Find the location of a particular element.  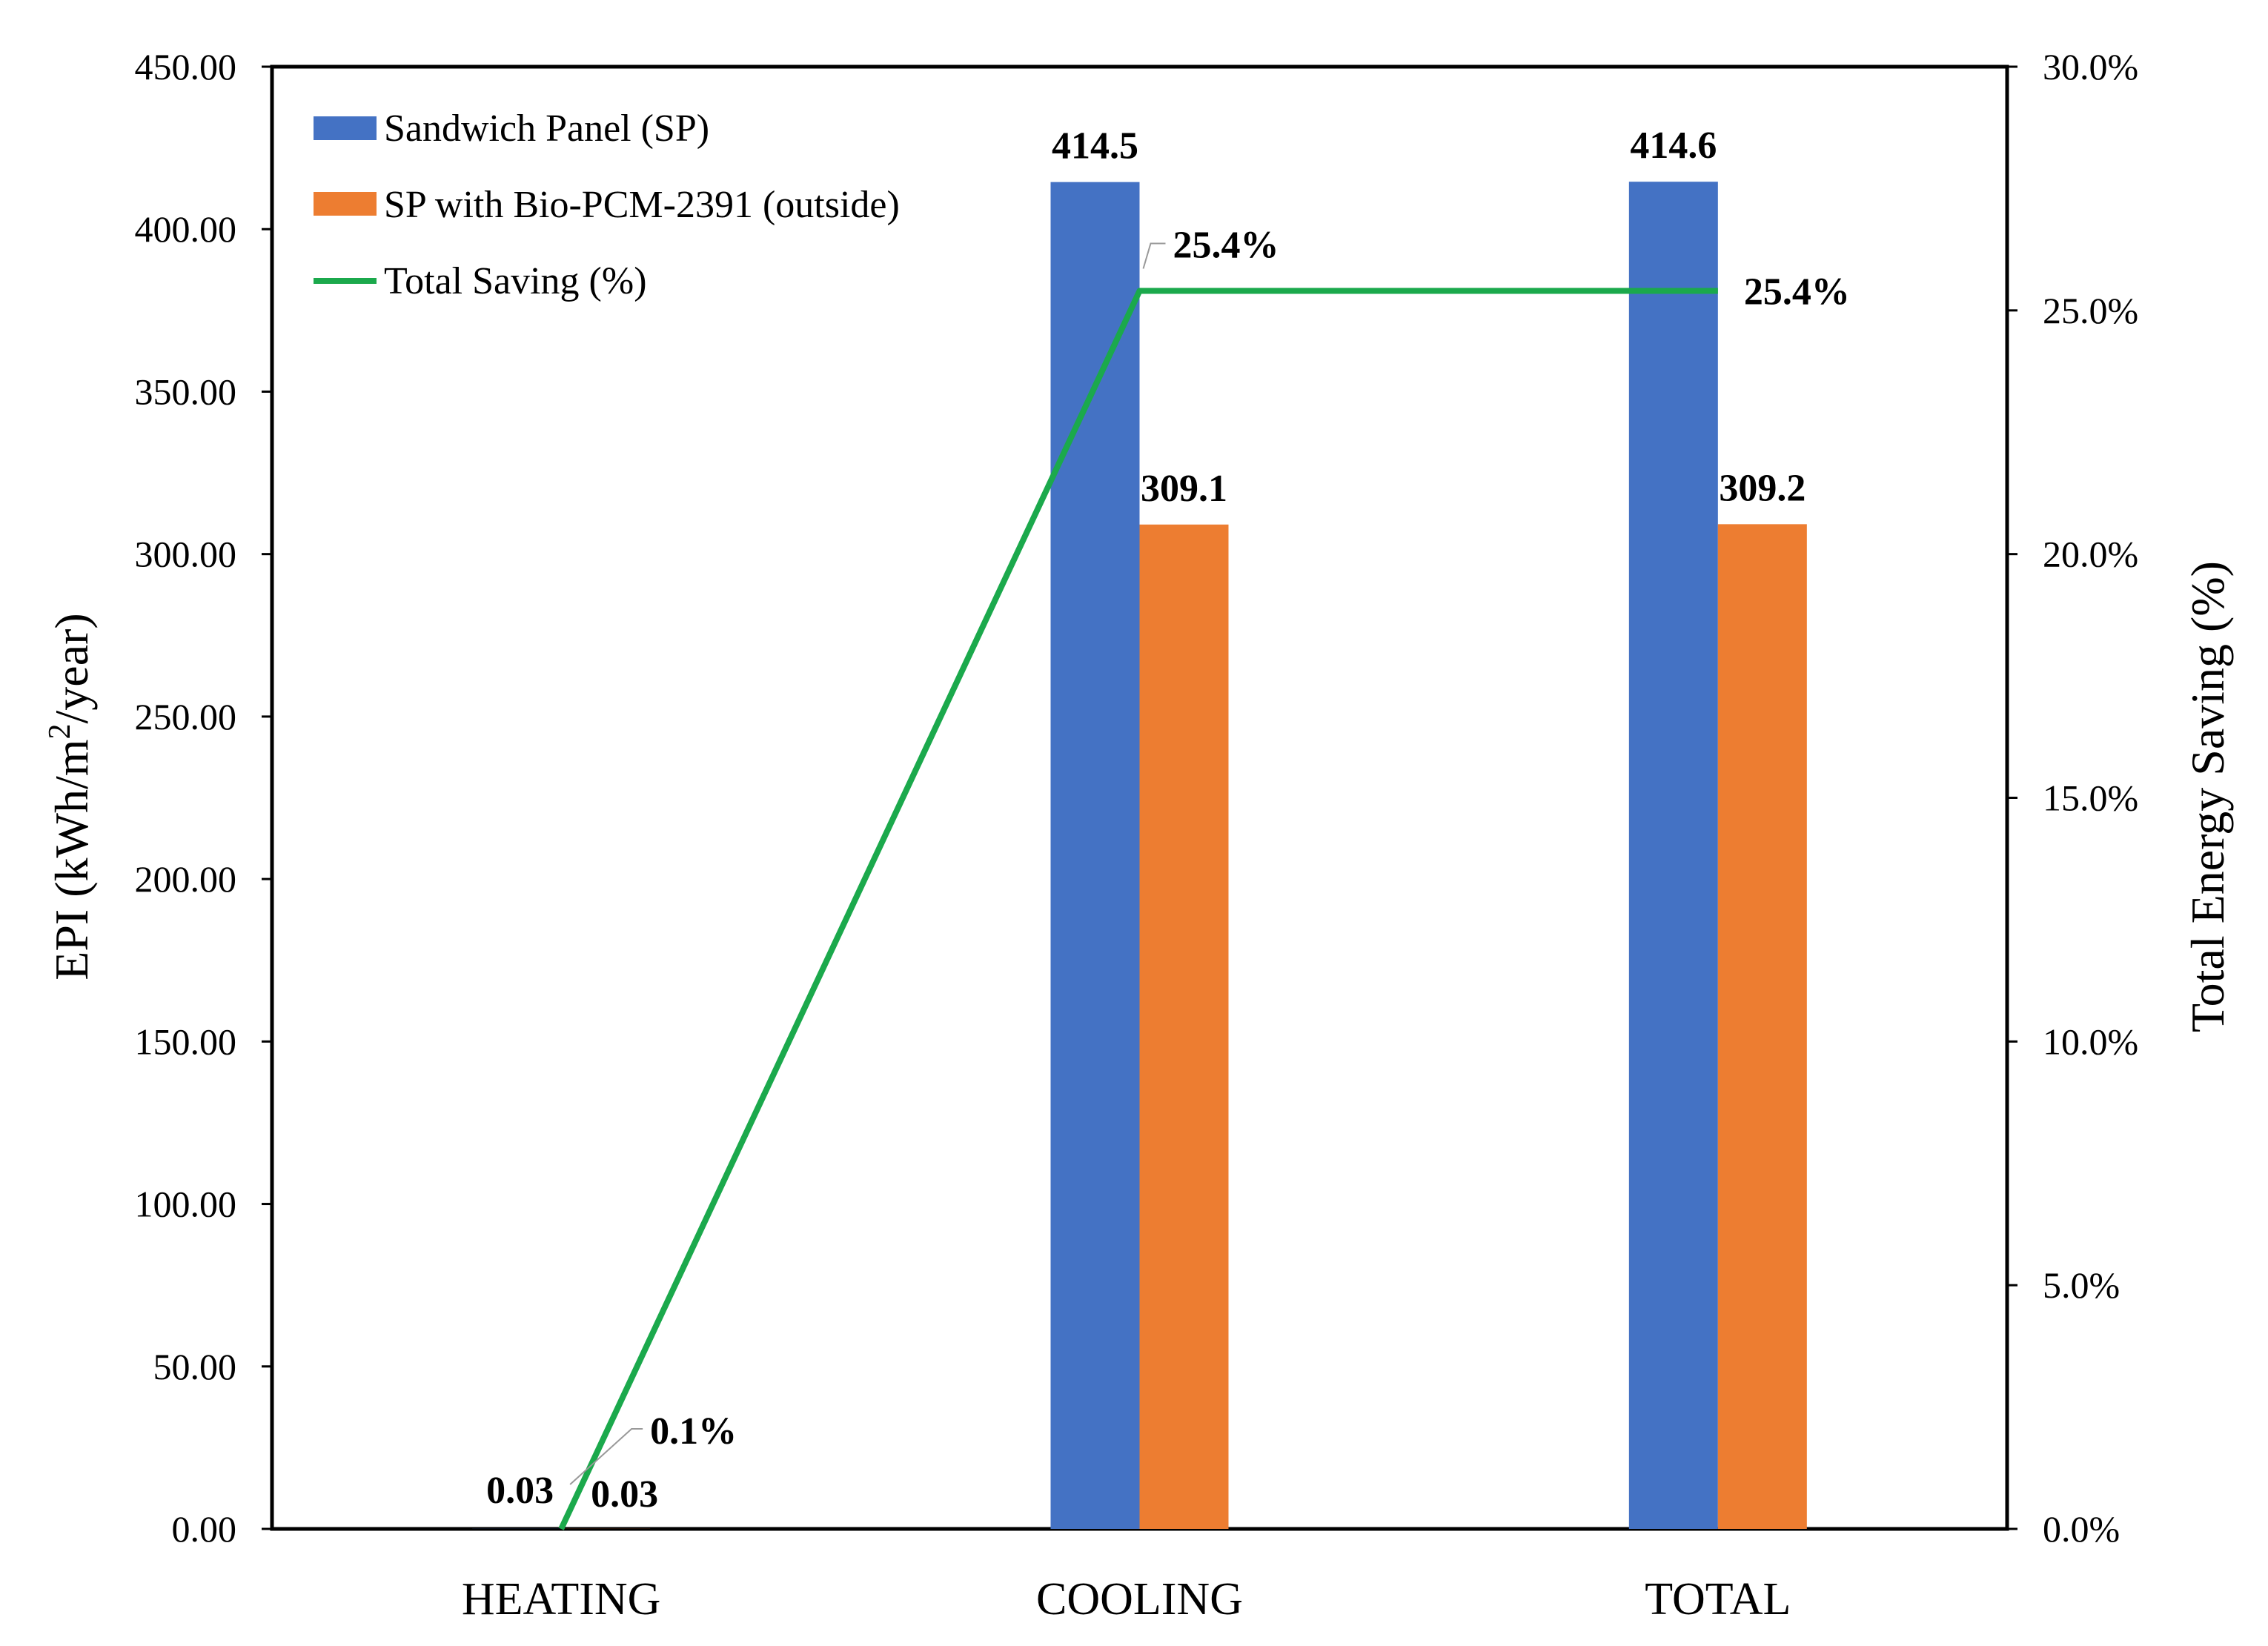

legend-label-sp: Sandwich Panel (SP) is located at coordinates (546, 128).